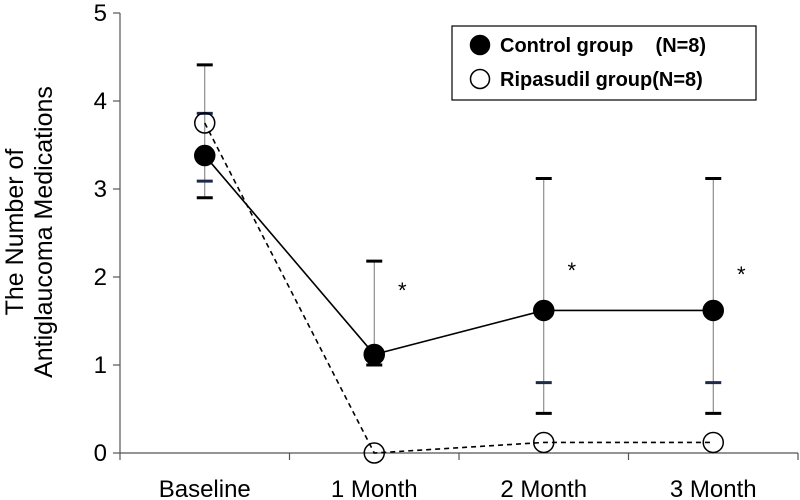 Image resolution: width=800 pixels, height=500 pixels. I want to click on y-axis-title-line-1: The Number of, so click(15, 232).